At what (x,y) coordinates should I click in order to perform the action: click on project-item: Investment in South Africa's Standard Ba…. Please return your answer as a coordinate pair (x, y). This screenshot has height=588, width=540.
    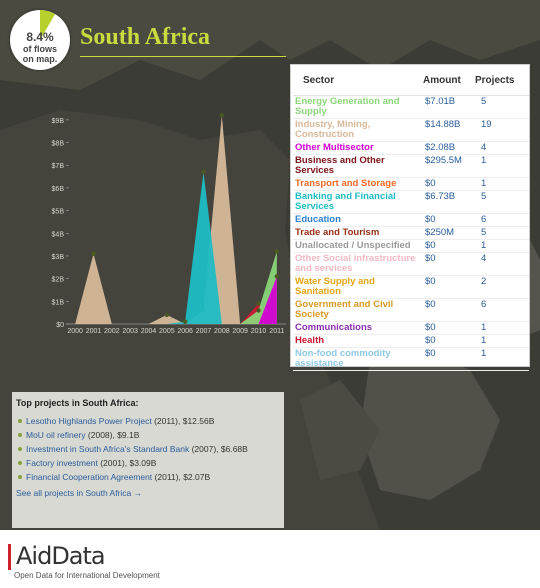
    Looking at the image, I should click on (148, 449).